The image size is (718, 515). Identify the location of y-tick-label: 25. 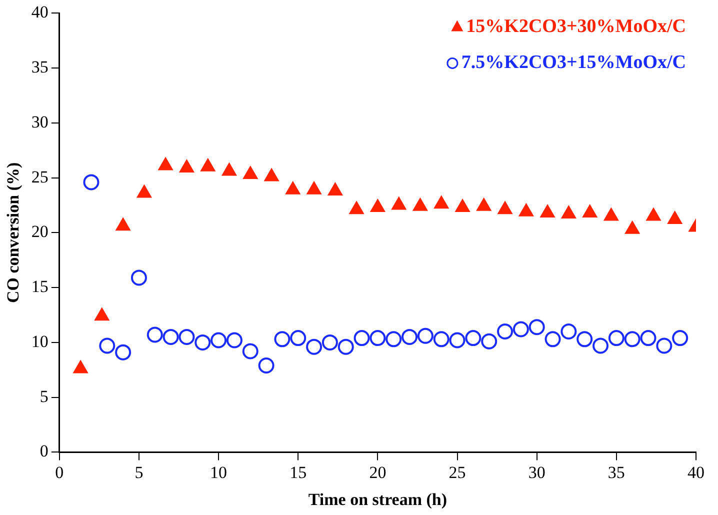
(39, 176).